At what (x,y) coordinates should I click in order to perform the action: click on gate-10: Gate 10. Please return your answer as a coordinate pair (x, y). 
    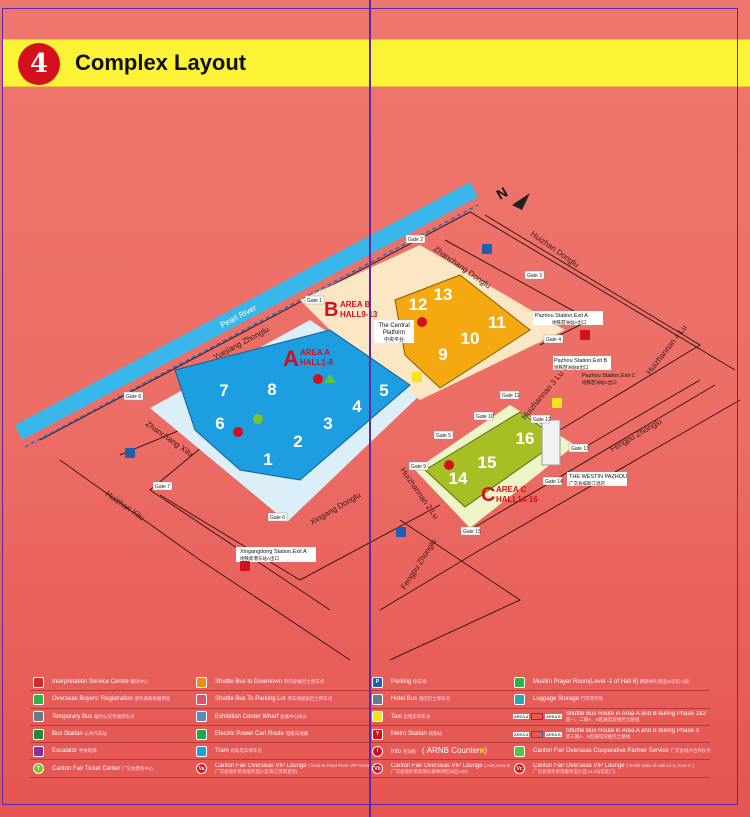
    Looking at the image, I should click on (485, 417).